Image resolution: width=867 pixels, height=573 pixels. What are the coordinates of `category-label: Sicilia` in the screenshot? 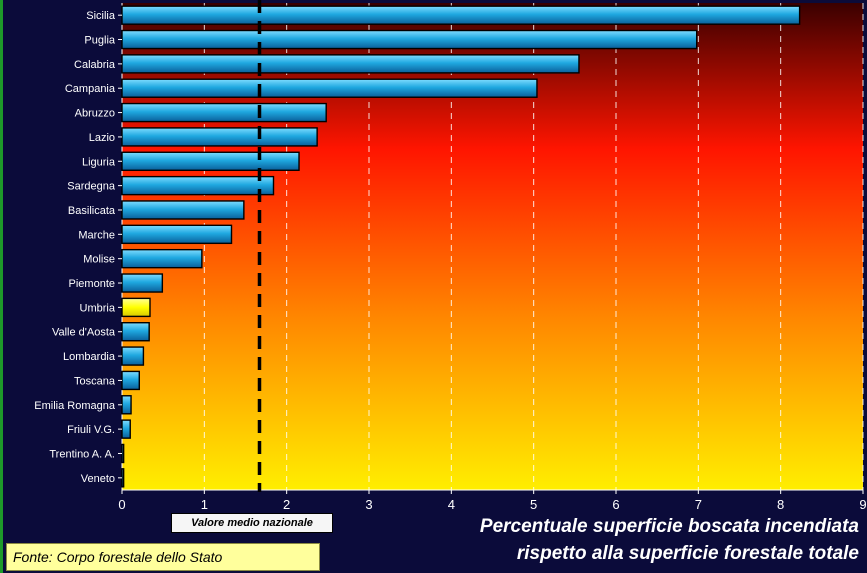 It's located at (101, 16).